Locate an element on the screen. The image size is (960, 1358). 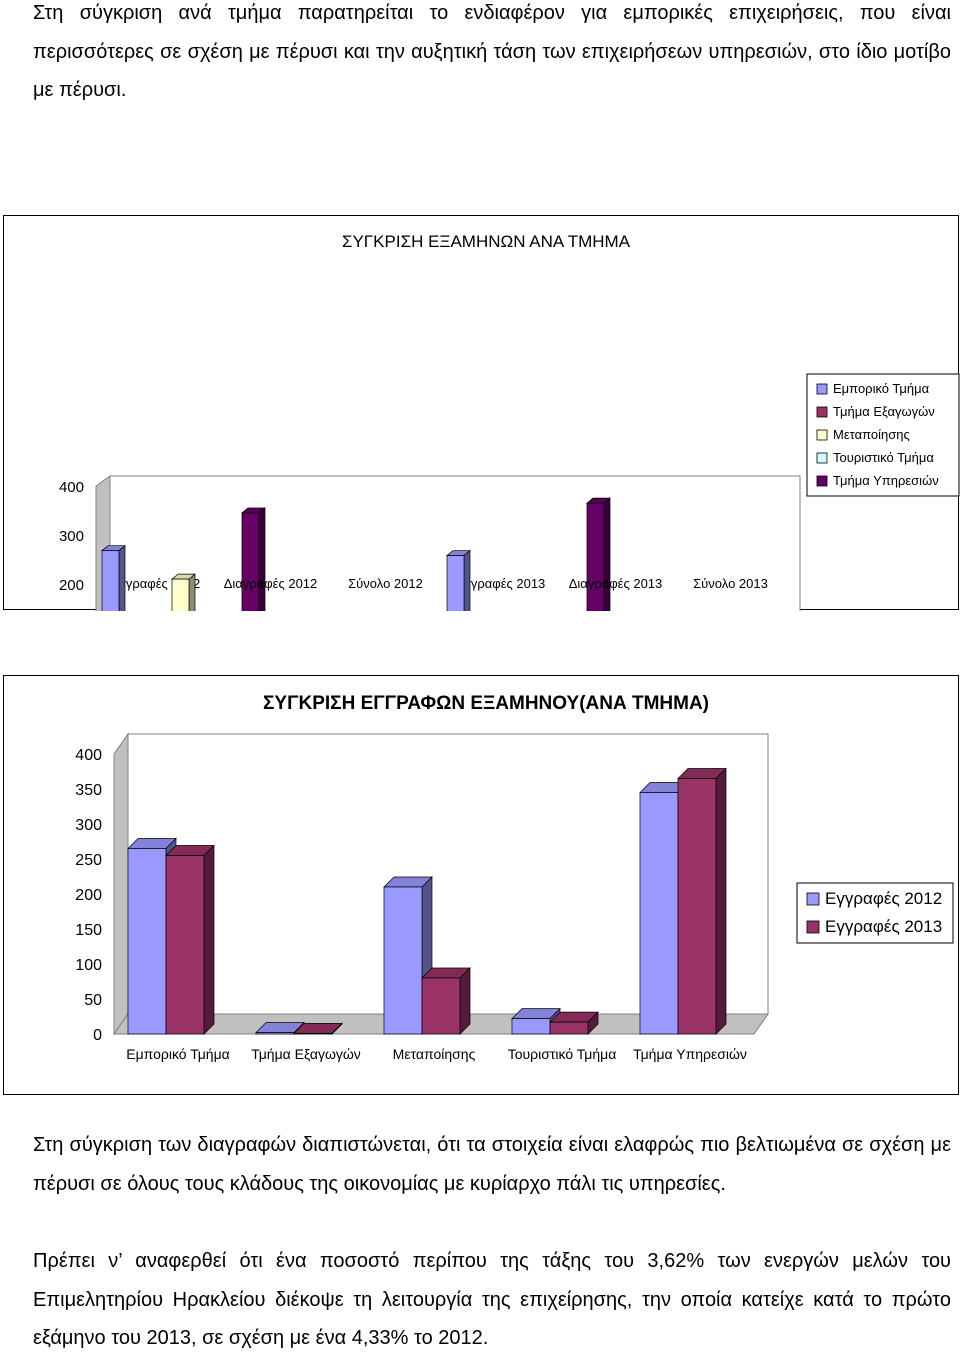
bar-item-2-0-side is located at coordinates (192, 592).